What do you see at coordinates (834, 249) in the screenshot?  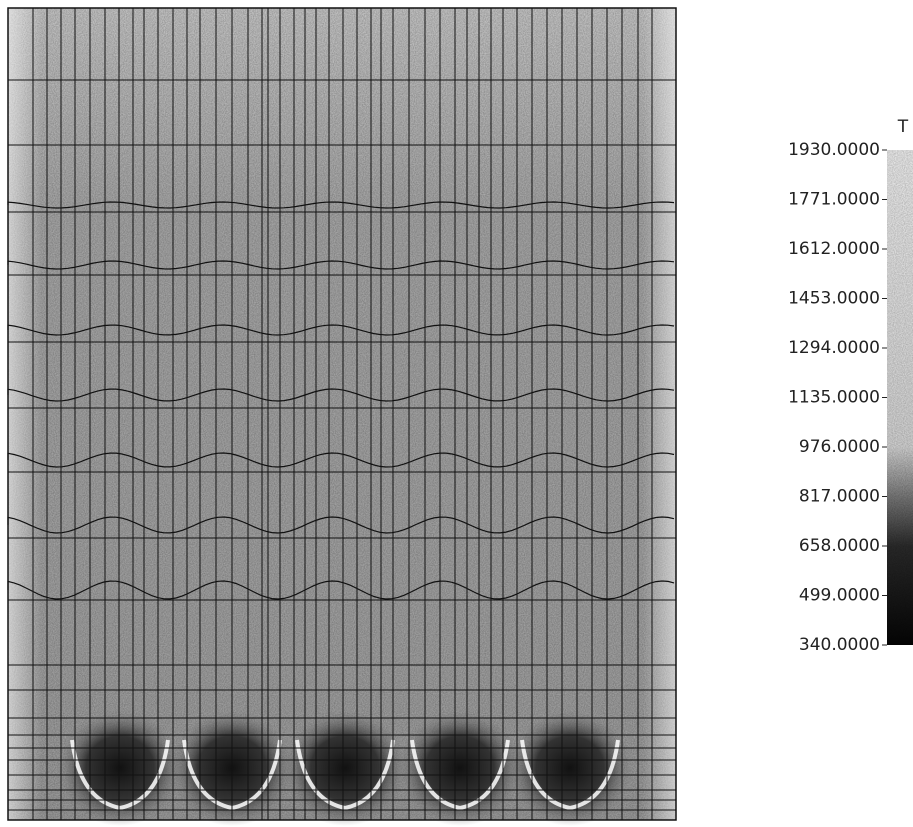 I see `colorbar-tick-label: 1612.0000` at bounding box center [834, 249].